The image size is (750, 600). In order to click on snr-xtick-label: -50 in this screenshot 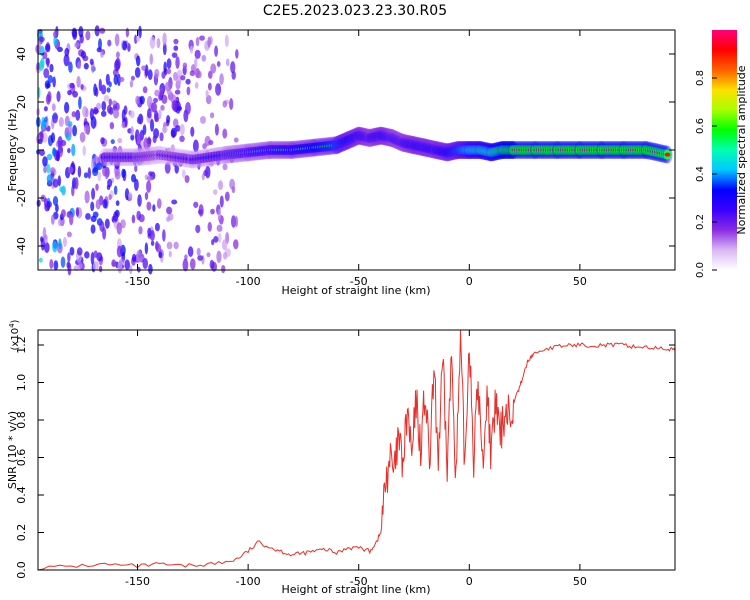, I will do `click(359, 581)`.